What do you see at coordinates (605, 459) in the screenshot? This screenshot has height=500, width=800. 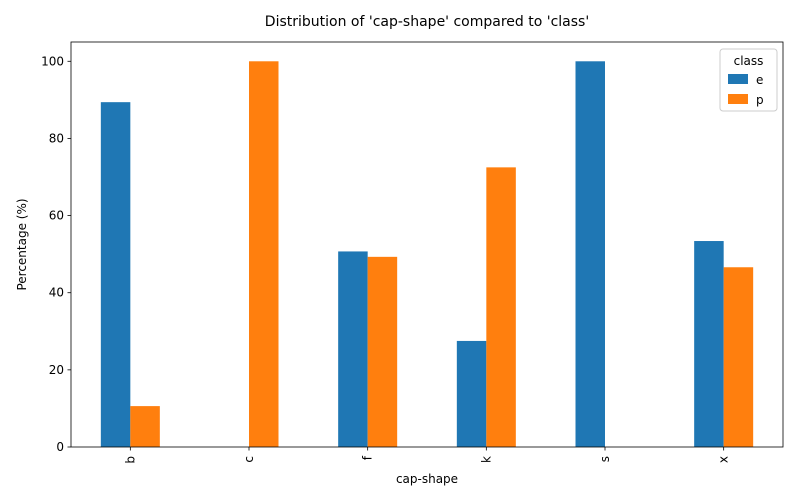 I see `x-tick-label-s: s` at bounding box center [605, 459].